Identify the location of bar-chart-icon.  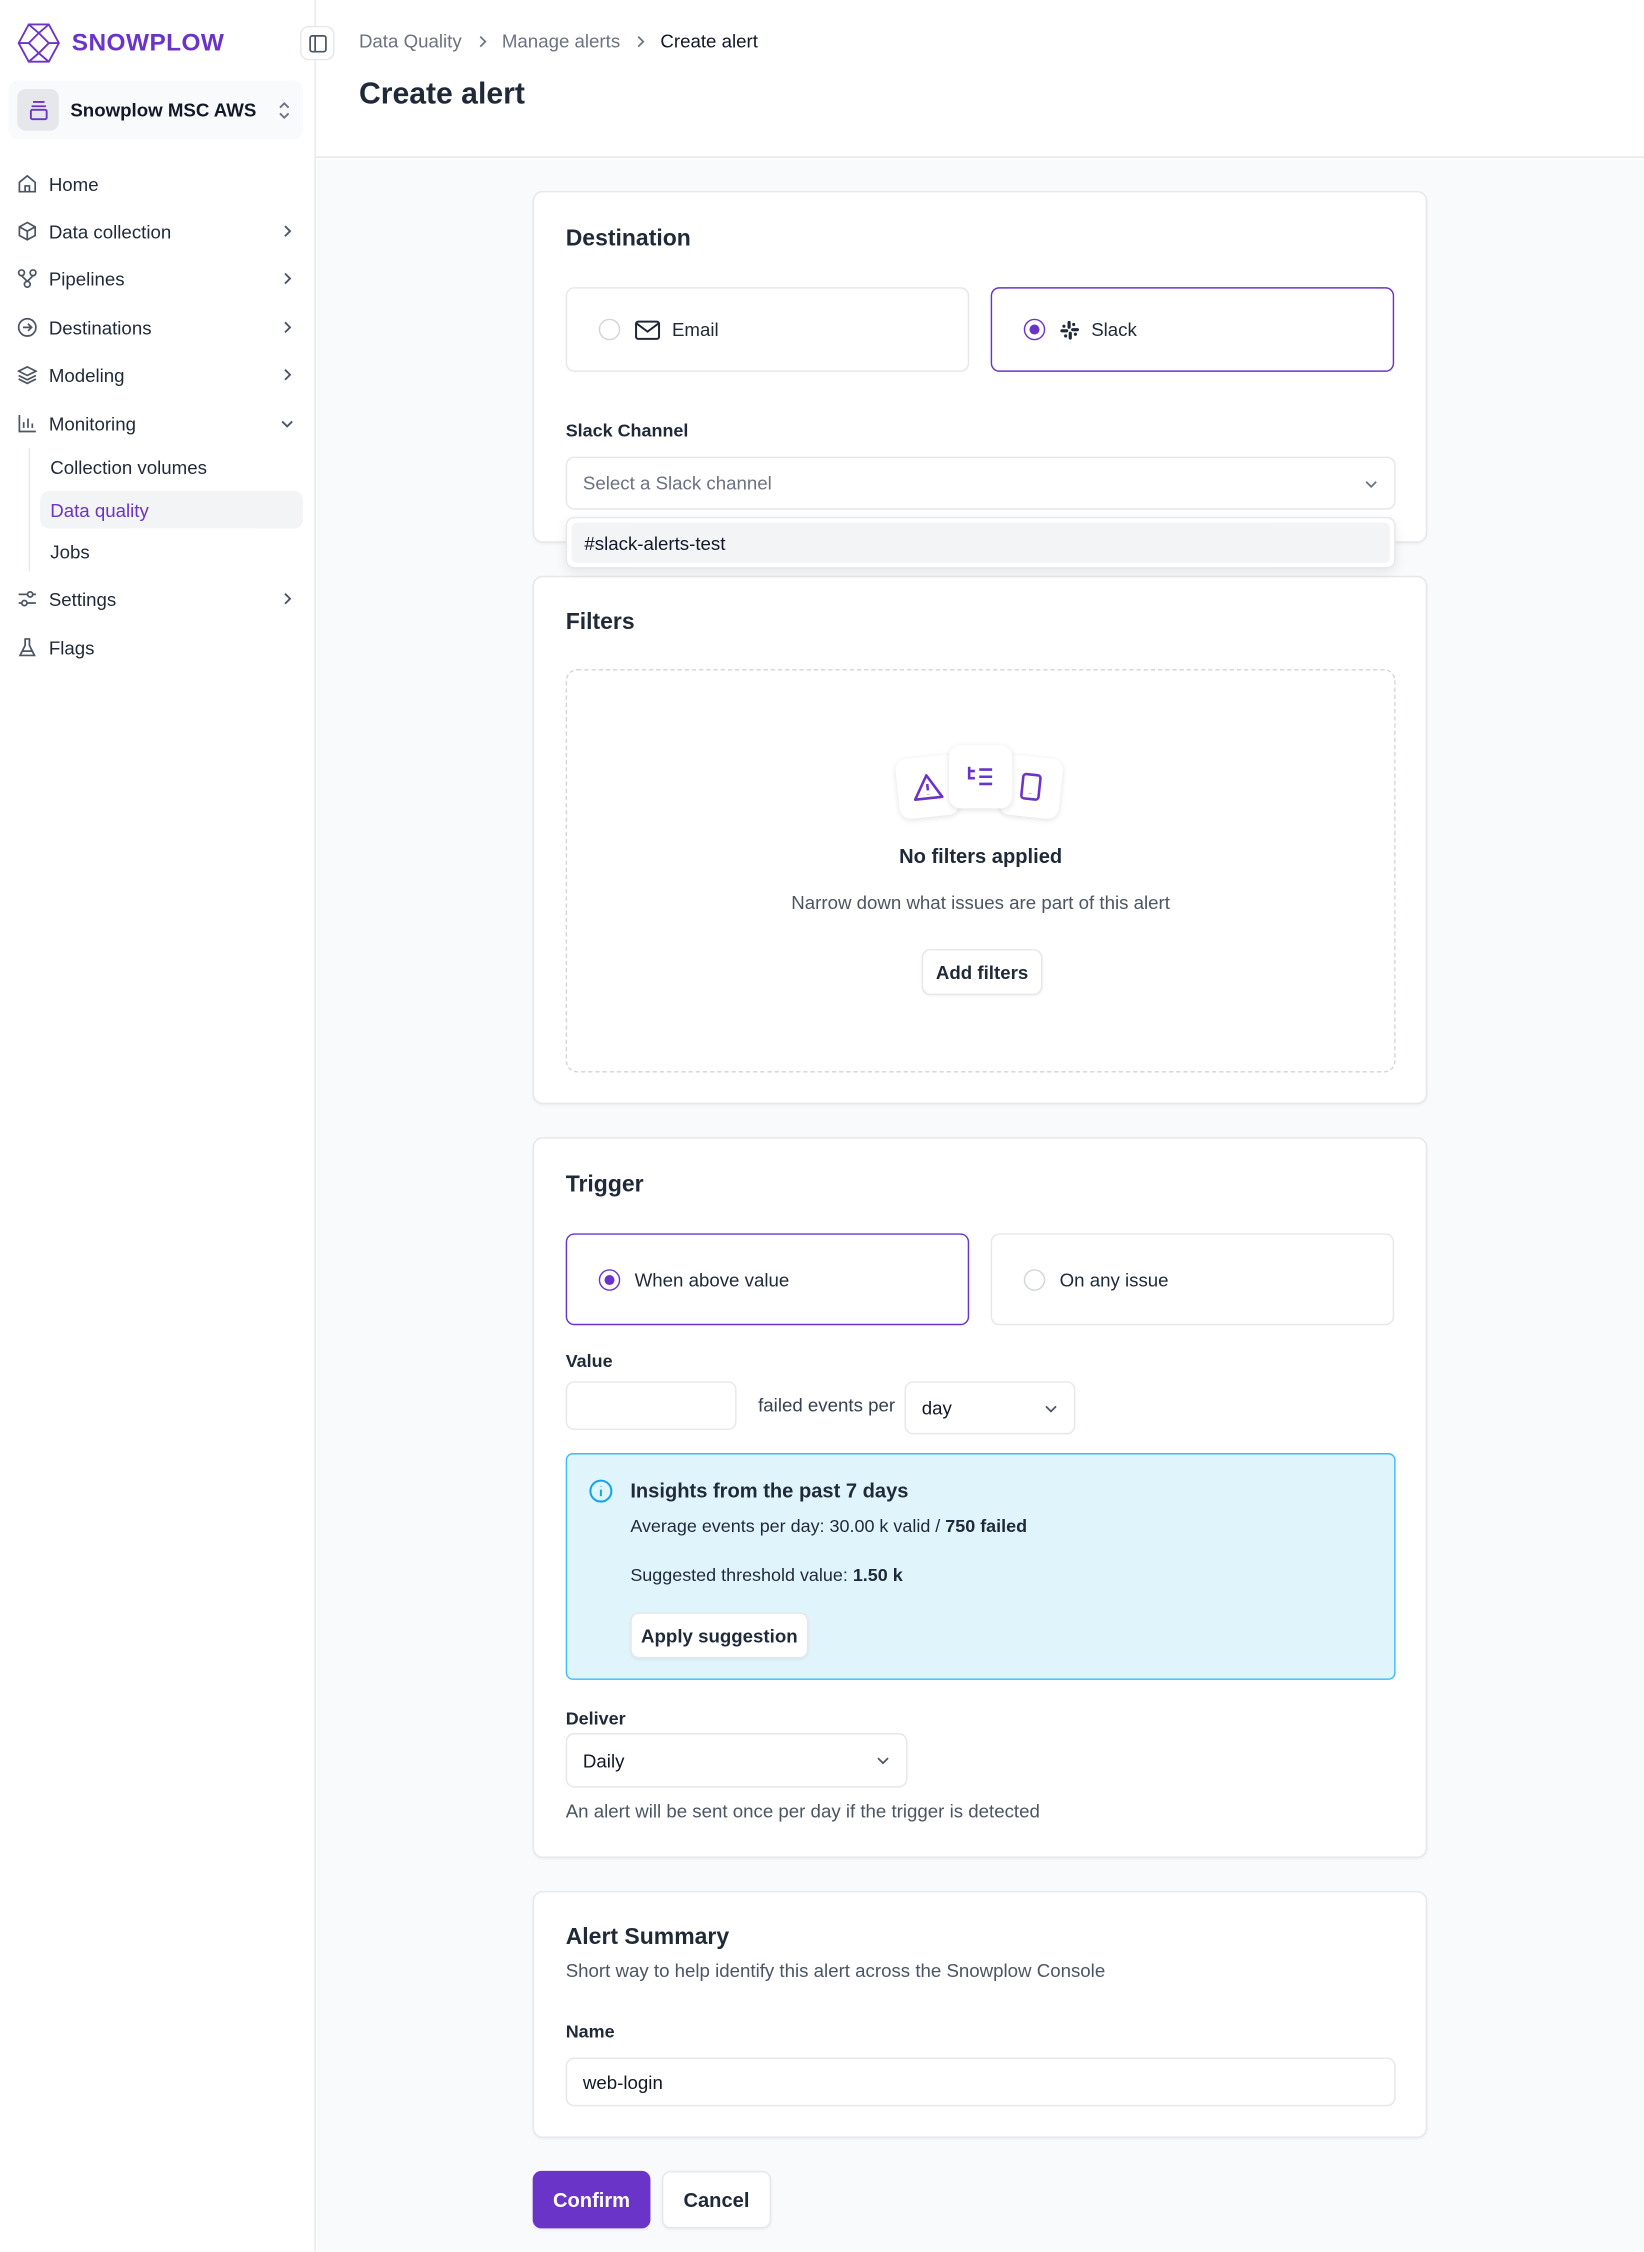
(27, 423).